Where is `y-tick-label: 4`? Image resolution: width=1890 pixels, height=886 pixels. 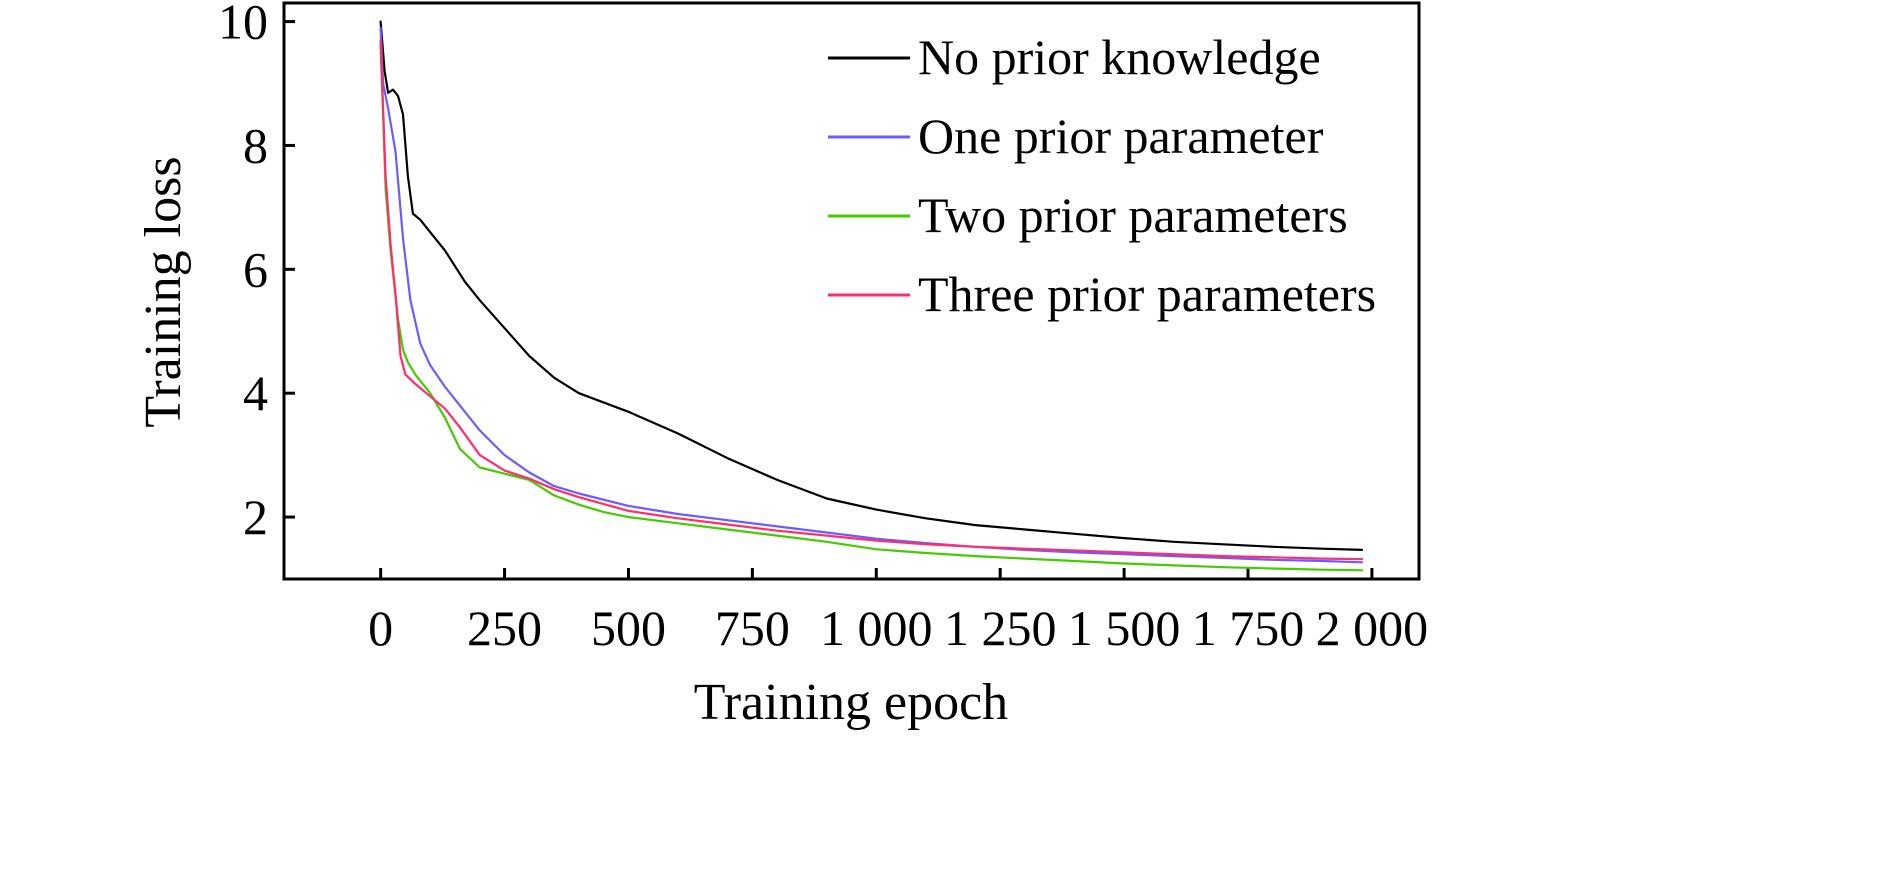 y-tick-label: 4 is located at coordinates (255, 393).